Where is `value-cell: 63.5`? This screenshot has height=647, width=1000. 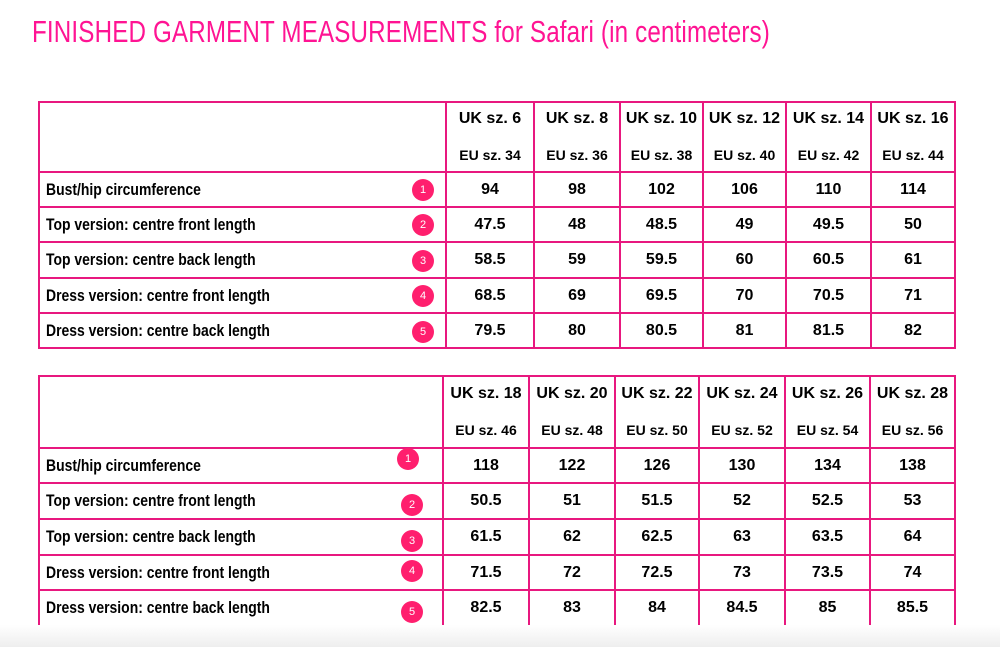
value-cell: 63.5 is located at coordinates (827, 537).